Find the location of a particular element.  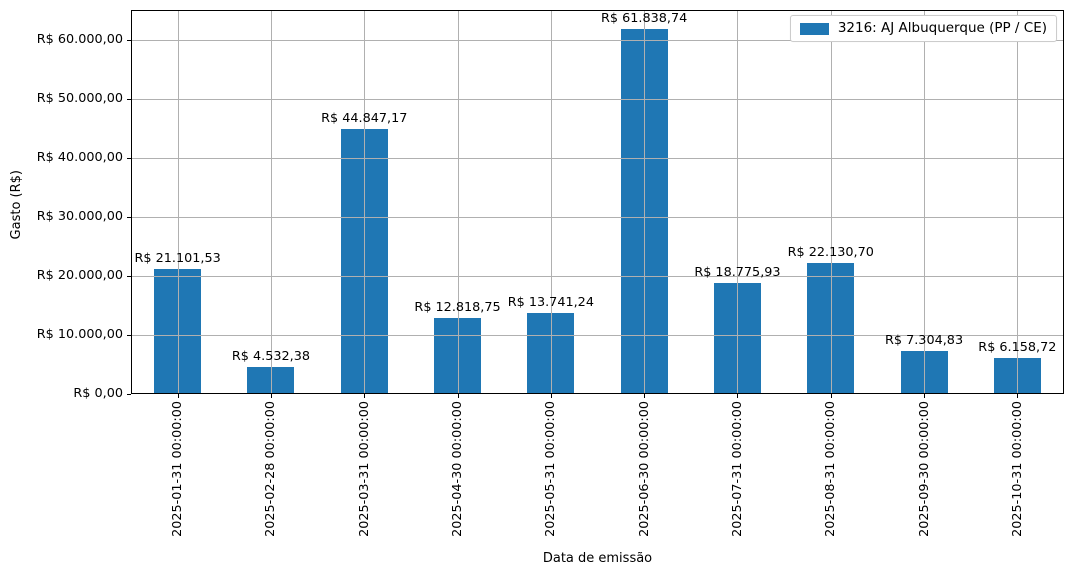

y-tick-label: R$ 0,00 is located at coordinates (98, 393).